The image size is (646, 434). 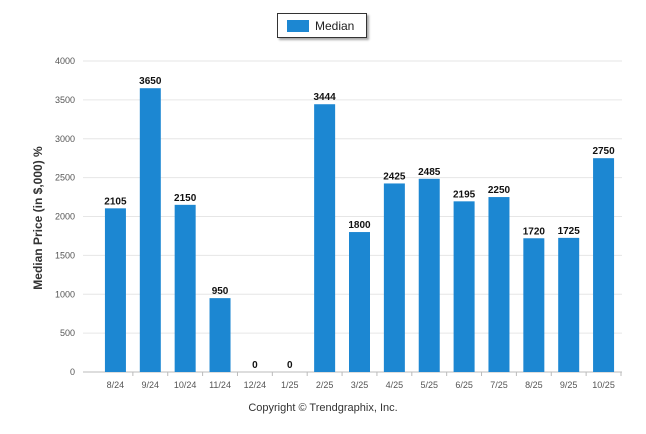 What do you see at coordinates (185, 385) in the screenshot?
I see `x-tick-label: 10/24` at bounding box center [185, 385].